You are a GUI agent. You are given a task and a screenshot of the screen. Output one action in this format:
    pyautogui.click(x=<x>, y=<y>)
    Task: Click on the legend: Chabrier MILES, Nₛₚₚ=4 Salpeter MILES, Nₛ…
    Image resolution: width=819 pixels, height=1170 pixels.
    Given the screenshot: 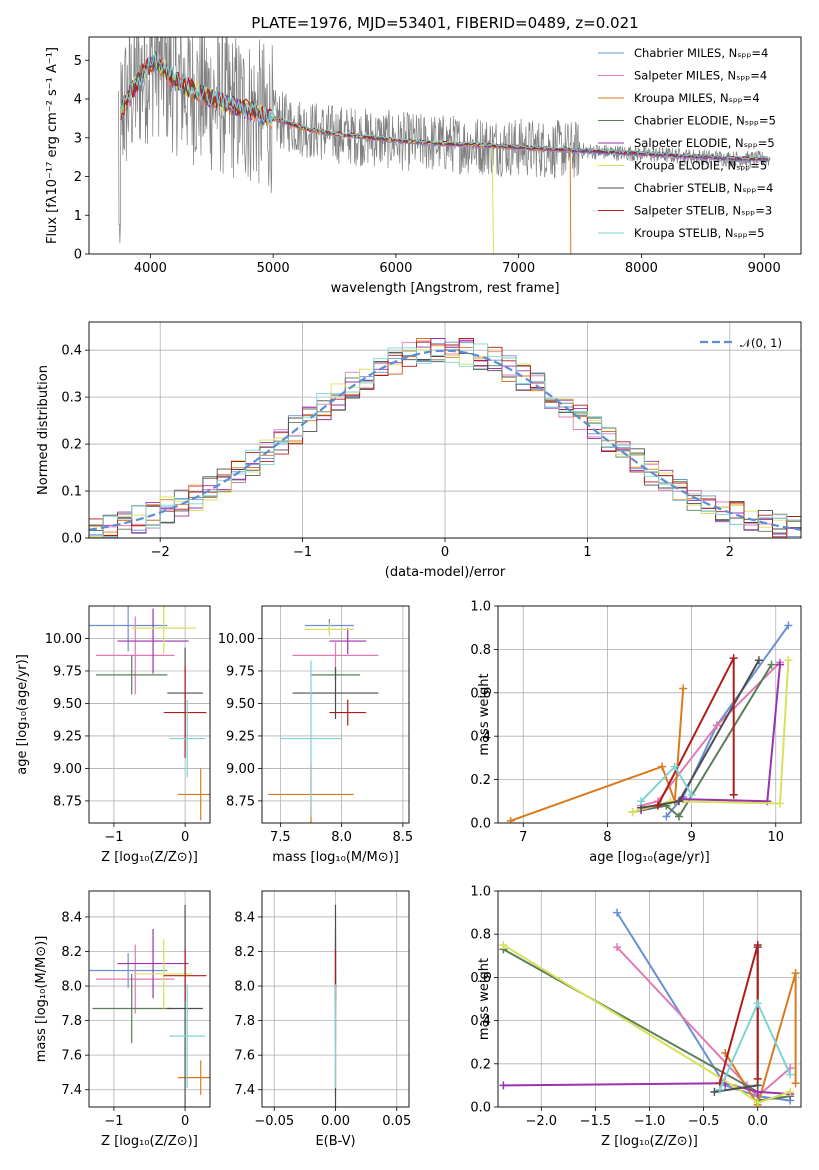 What is the action you would take?
    pyautogui.click(x=687, y=143)
    